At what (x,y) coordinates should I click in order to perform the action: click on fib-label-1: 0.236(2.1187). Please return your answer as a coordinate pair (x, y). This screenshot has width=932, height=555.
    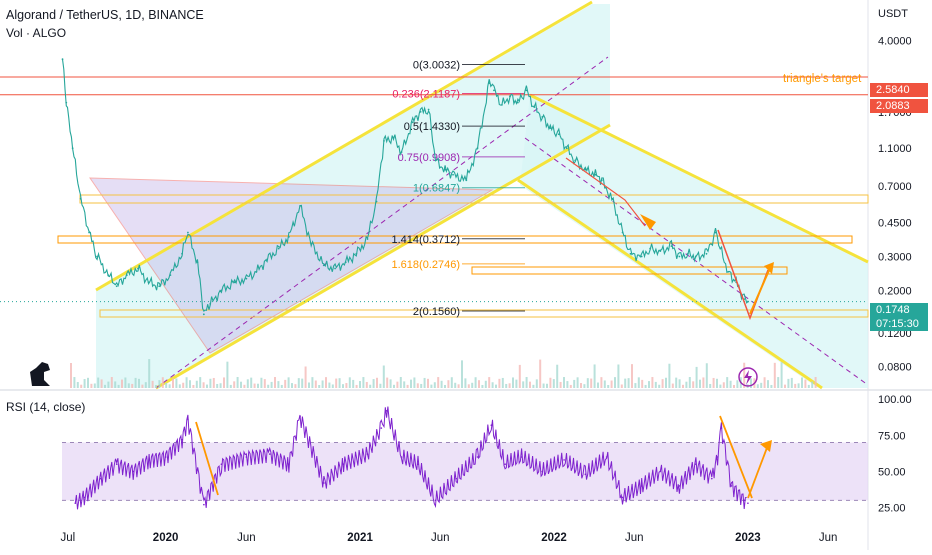
    Looking at the image, I should click on (426, 95).